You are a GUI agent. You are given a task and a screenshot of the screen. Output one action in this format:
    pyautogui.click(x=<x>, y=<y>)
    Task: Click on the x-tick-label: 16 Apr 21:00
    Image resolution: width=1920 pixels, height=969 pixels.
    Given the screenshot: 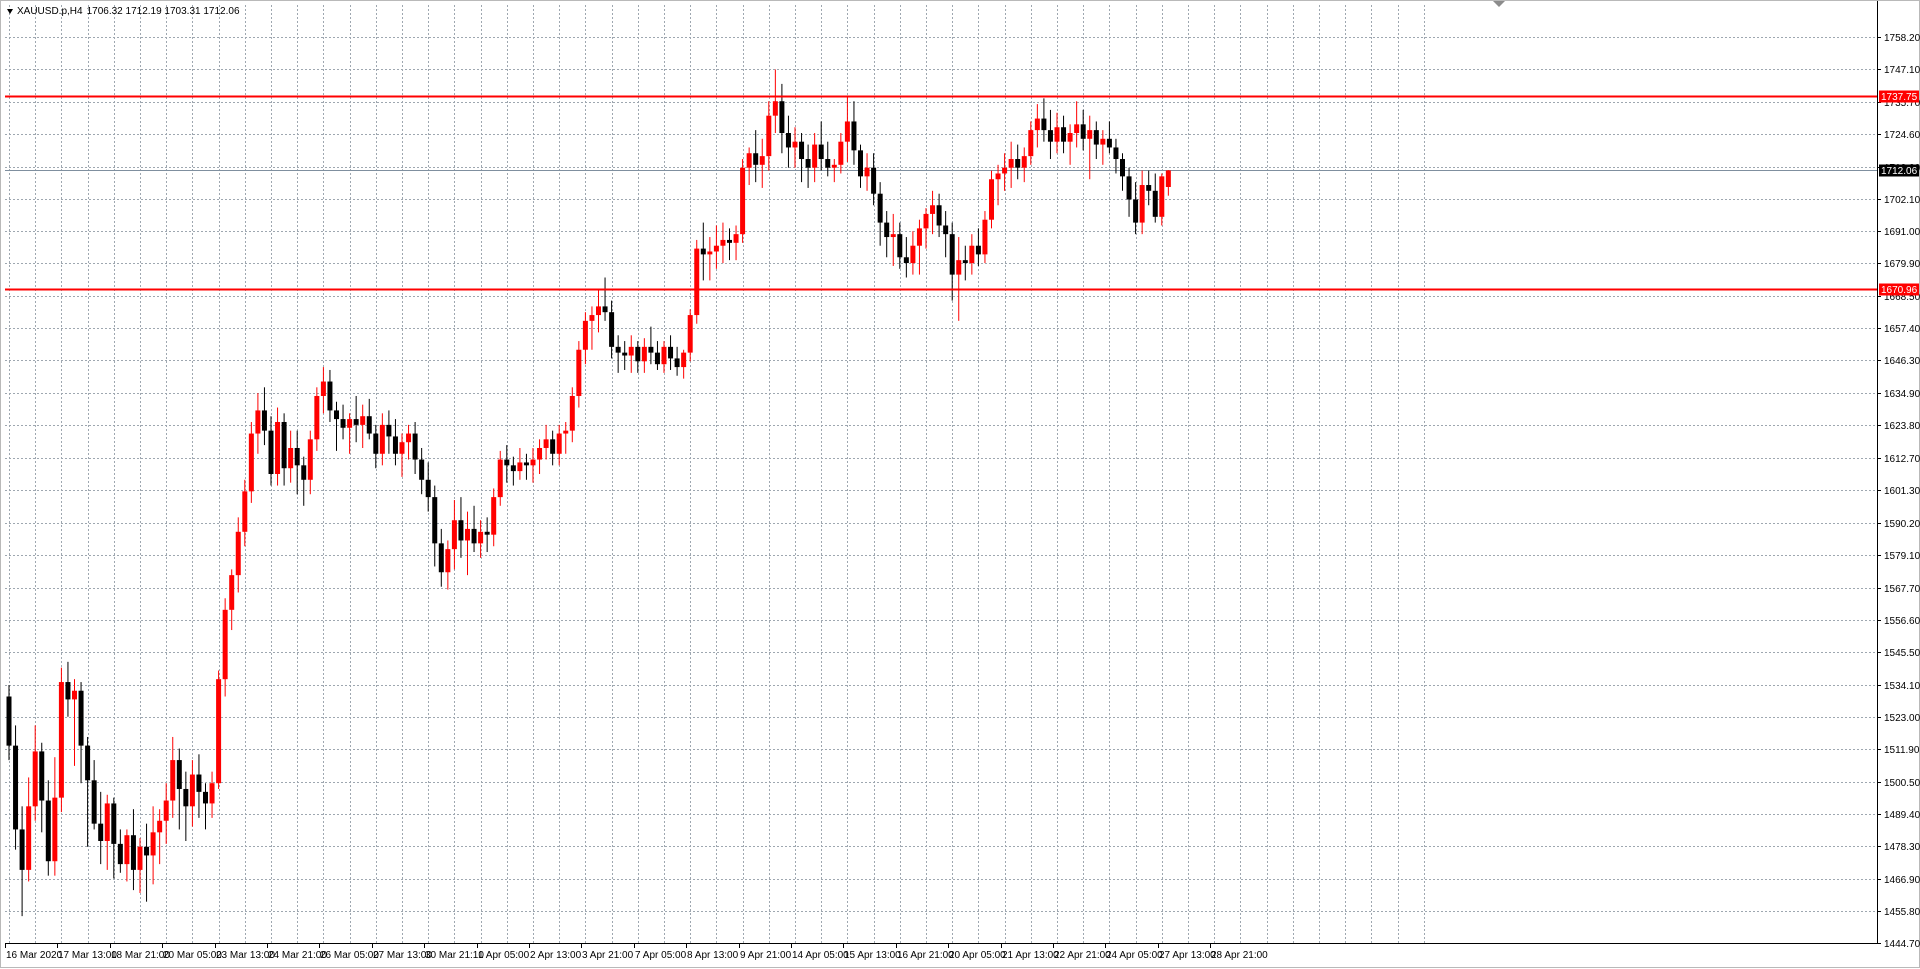 What is the action you would take?
    pyautogui.click(x=925, y=955)
    